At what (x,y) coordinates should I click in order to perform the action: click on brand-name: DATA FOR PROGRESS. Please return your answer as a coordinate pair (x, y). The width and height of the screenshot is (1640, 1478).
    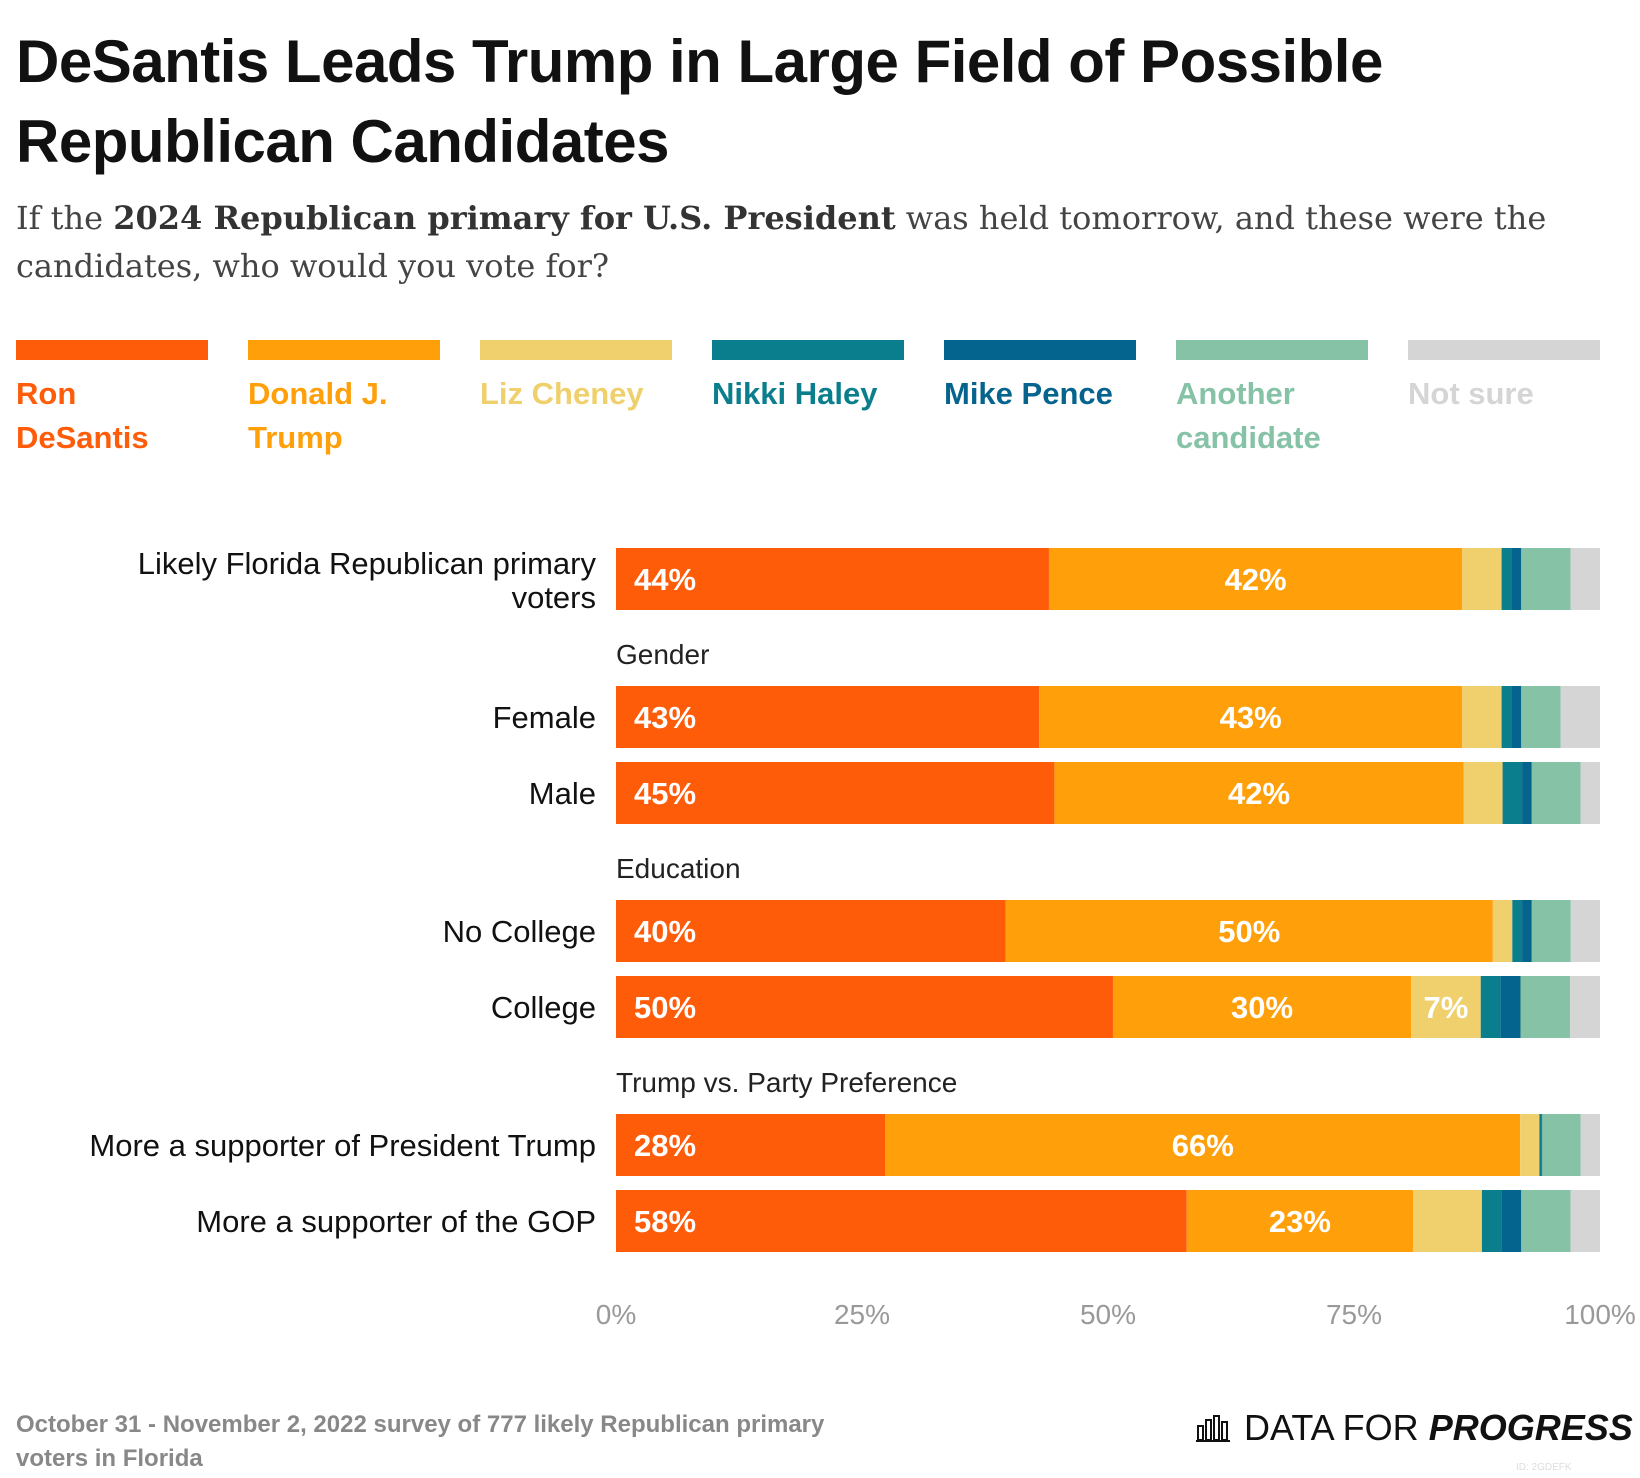
    Looking at the image, I should click on (1438, 1428).